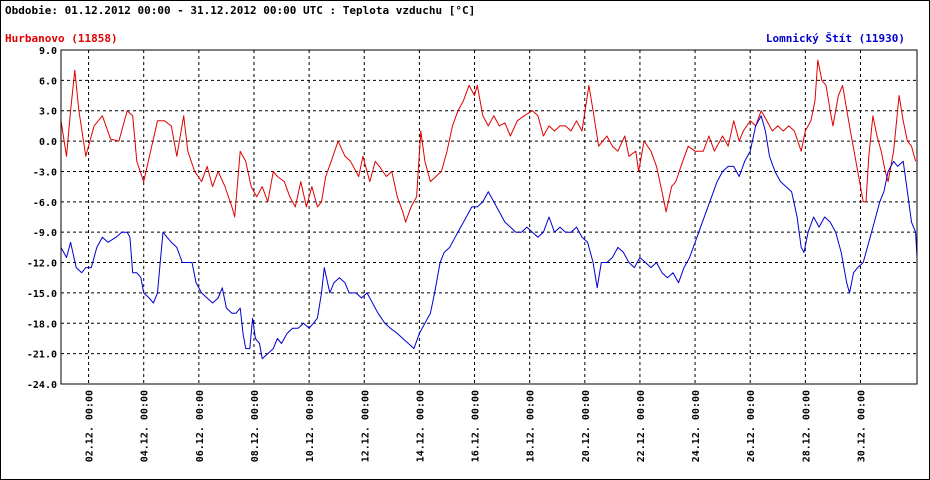  What do you see at coordinates (42, 264) in the screenshot?
I see `y-tick-label: -12.0` at bounding box center [42, 264].